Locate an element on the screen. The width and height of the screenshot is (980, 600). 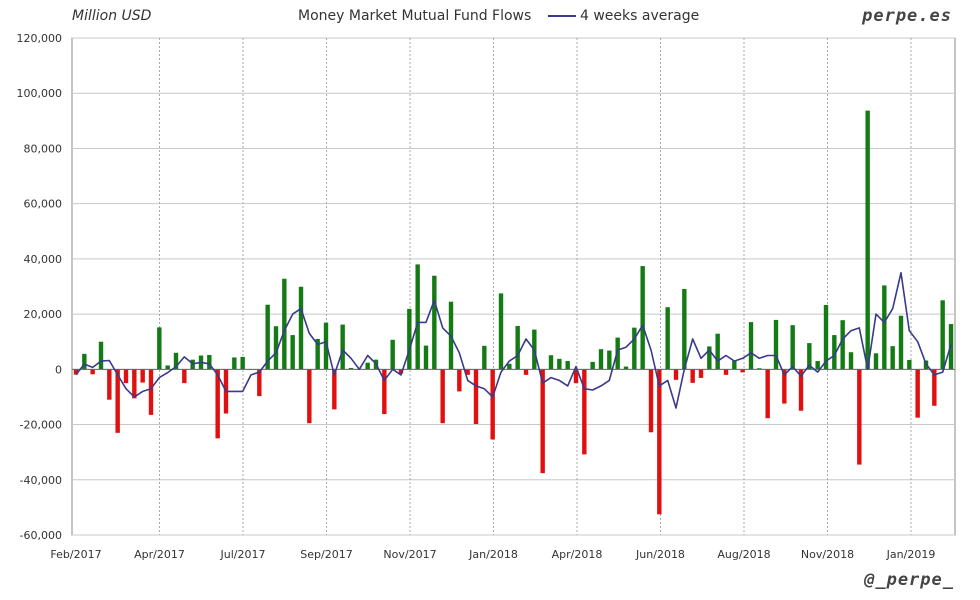
unit-label: Million USD is located at coordinates (112, 16).